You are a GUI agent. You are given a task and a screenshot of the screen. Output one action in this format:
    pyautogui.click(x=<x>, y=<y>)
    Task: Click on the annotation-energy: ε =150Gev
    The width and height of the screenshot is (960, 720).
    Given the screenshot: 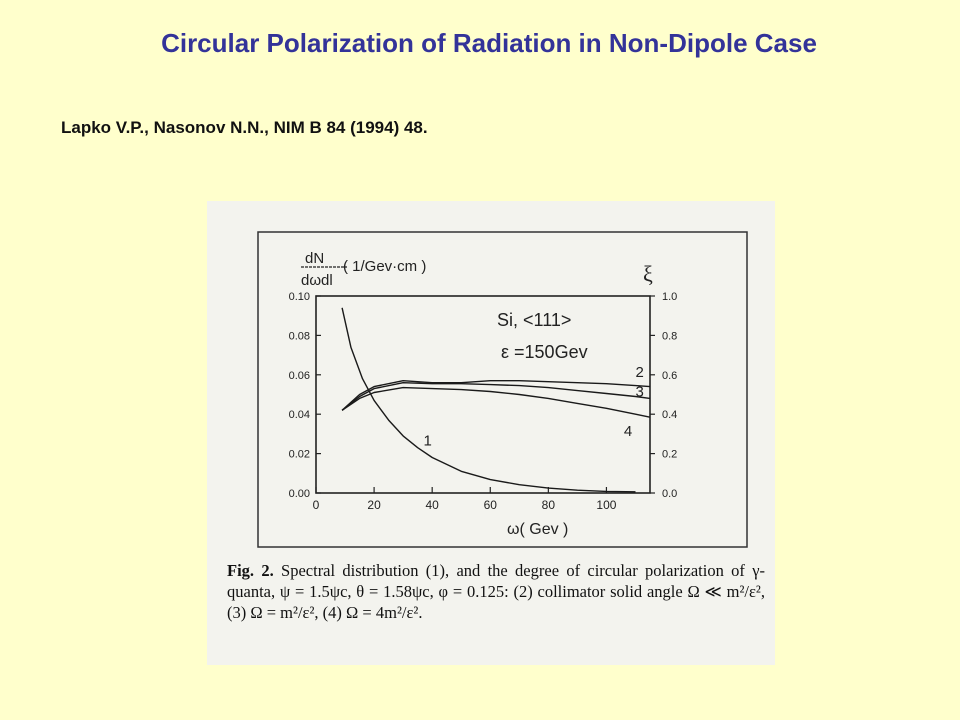 What is the action you would take?
    pyautogui.click(x=544, y=352)
    